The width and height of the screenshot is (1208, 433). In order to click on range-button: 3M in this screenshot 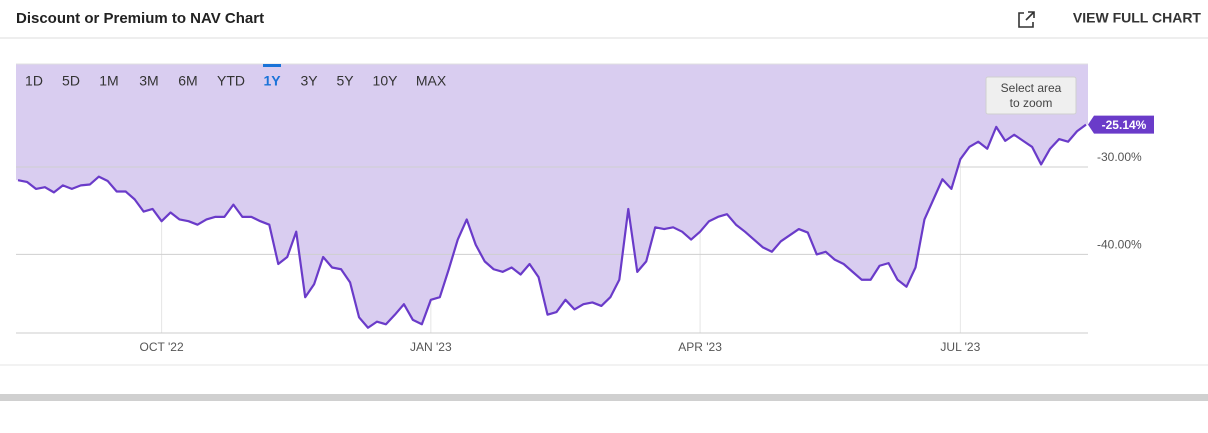, I will do `click(148, 81)`.